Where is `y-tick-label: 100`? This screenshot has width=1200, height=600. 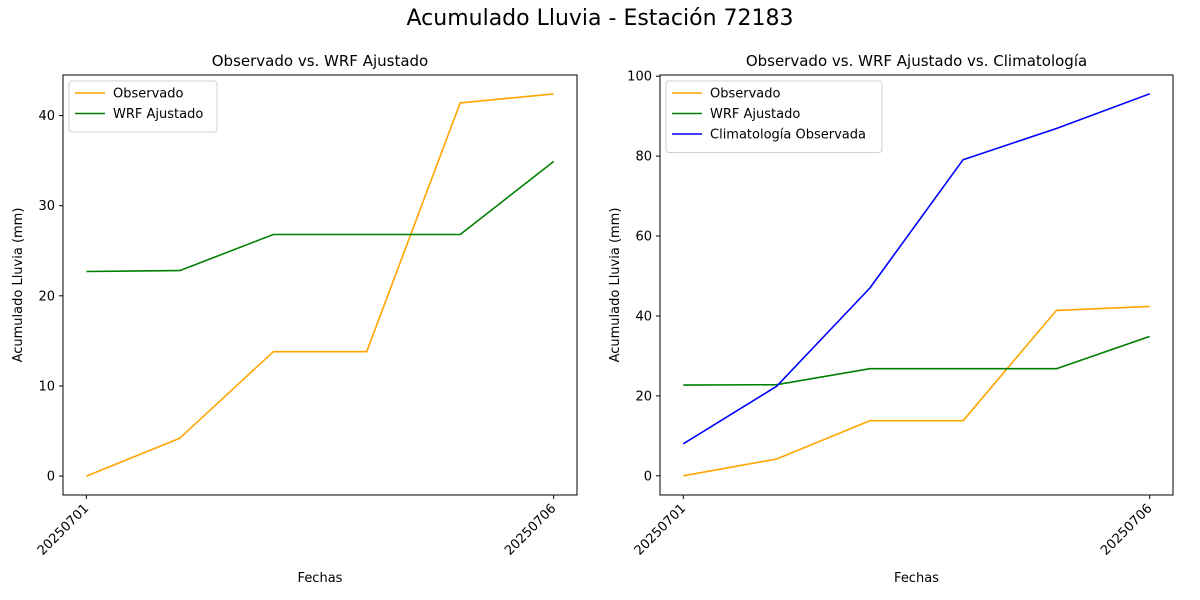 y-tick-label: 100 is located at coordinates (639, 77).